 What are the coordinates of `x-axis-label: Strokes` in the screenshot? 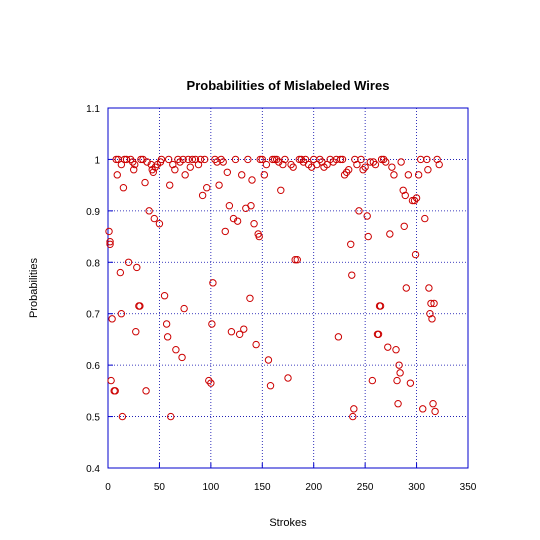 It's located at (288, 523).